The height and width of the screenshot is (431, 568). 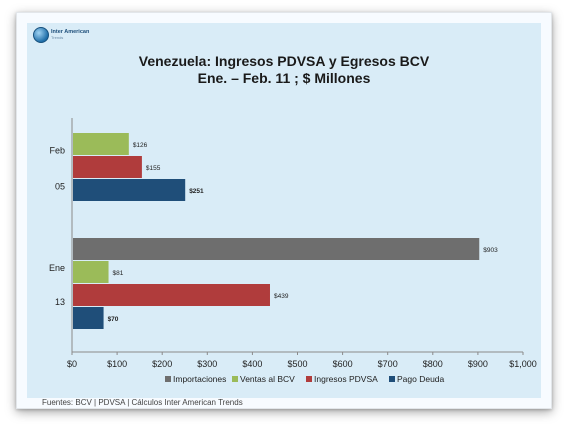 I want to click on data-label: $155, so click(x=153, y=168).